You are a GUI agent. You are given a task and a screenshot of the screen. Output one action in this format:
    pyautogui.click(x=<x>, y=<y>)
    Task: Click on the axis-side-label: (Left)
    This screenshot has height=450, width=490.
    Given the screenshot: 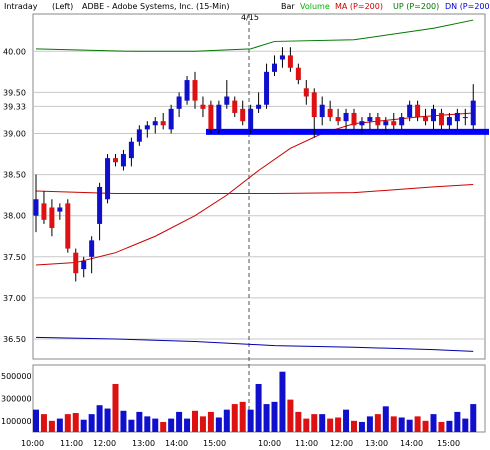 What is the action you would take?
    pyautogui.click(x=62, y=6)
    